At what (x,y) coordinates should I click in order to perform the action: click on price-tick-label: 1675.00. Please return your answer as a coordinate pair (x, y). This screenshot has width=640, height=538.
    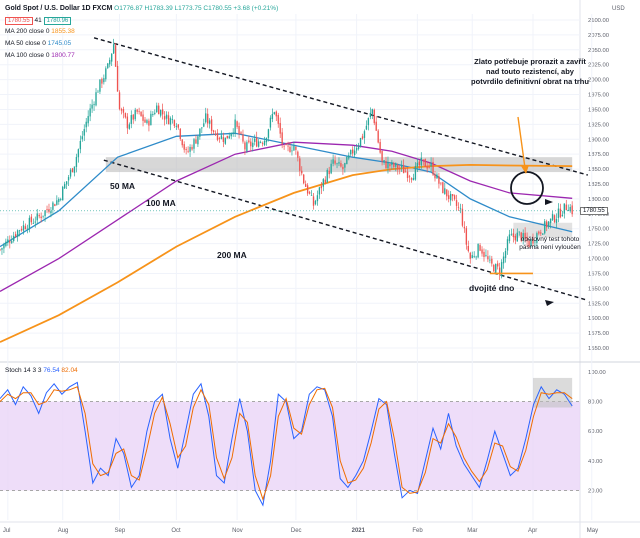
    Looking at the image, I should click on (598, 274).